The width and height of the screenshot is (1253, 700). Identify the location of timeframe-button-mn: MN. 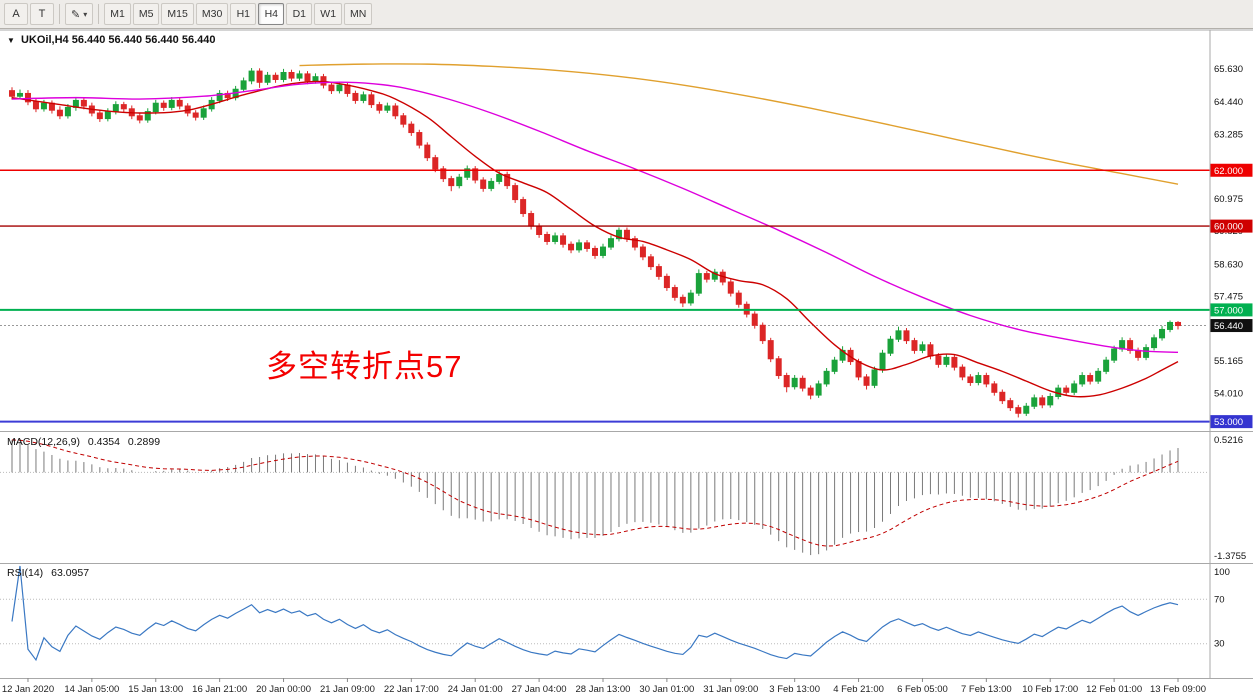
(358, 14).